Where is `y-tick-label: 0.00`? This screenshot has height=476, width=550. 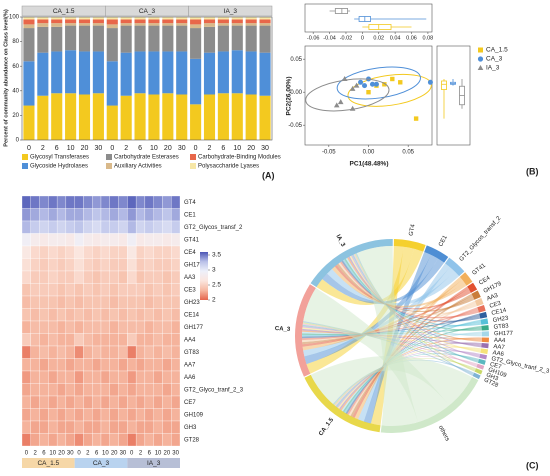
y-tick-label: 0.00 is located at coordinates (296, 93).